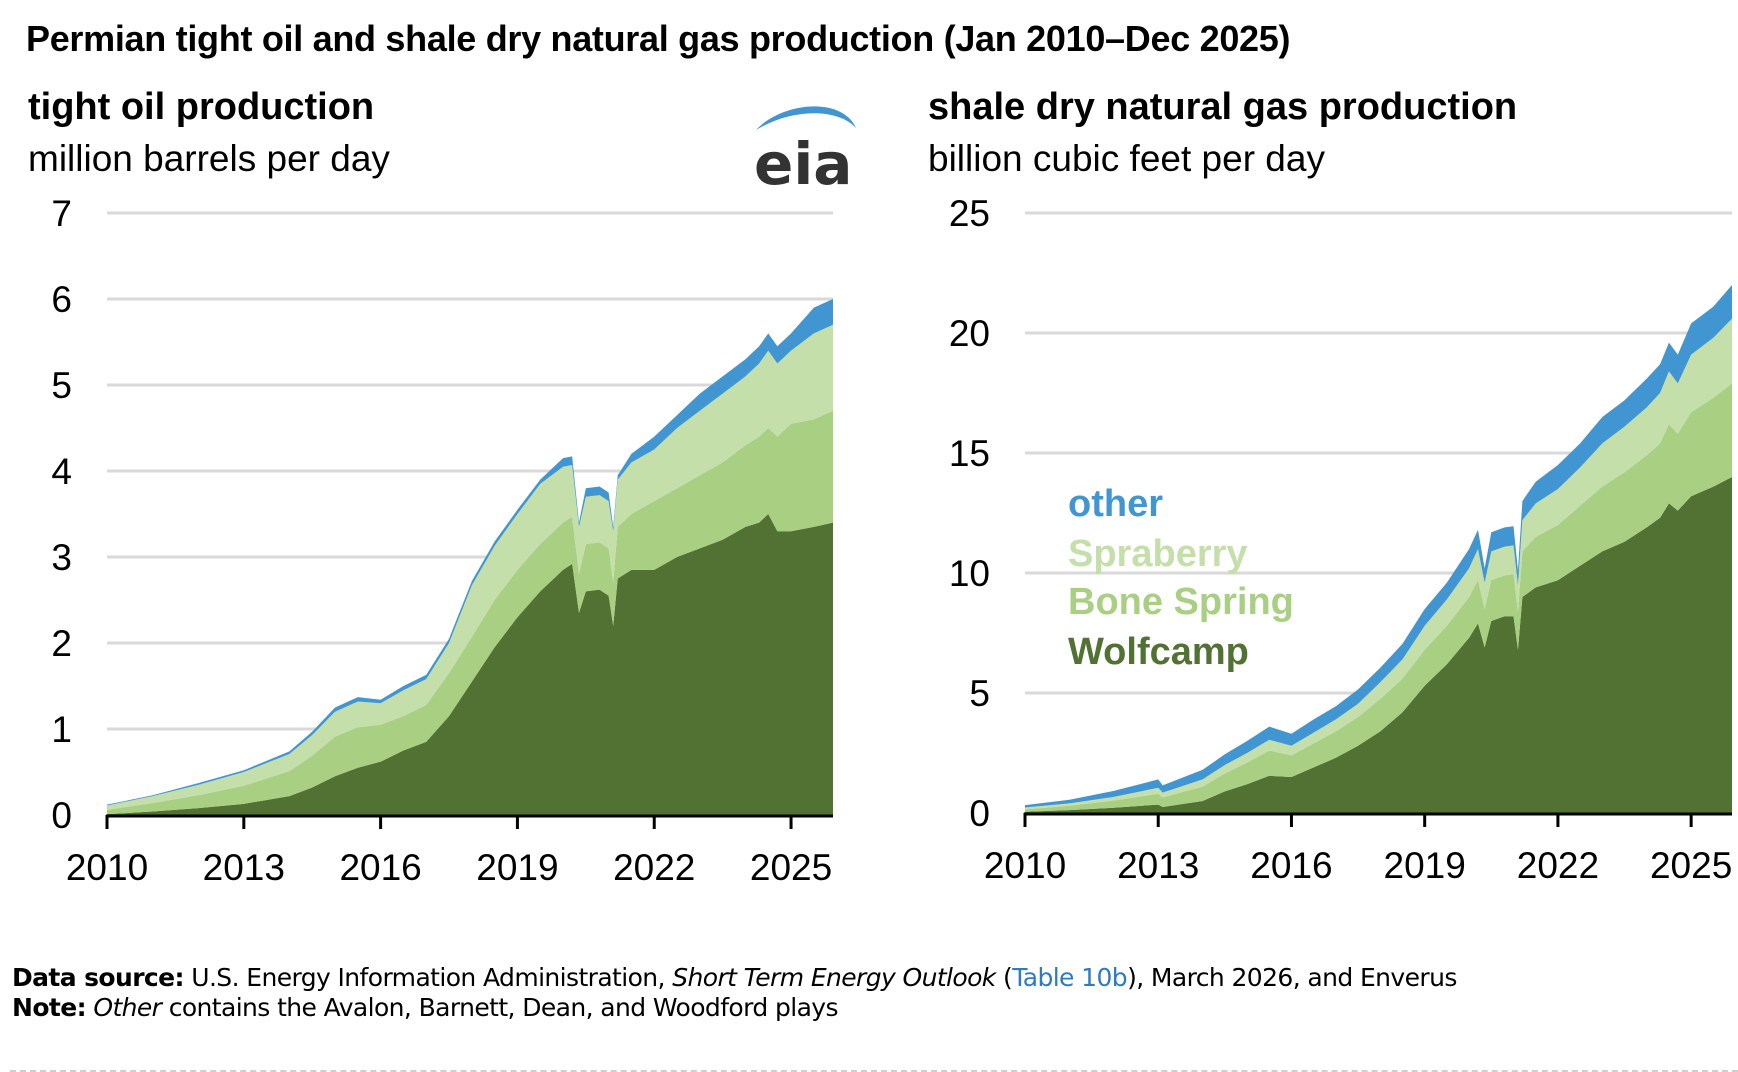 The image size is (1738, 1072). What do you see at coordinates (1158, 865) in the screenshot?
I see `gas-x-tick-label: 2013` at bounding box center [1158, 865].